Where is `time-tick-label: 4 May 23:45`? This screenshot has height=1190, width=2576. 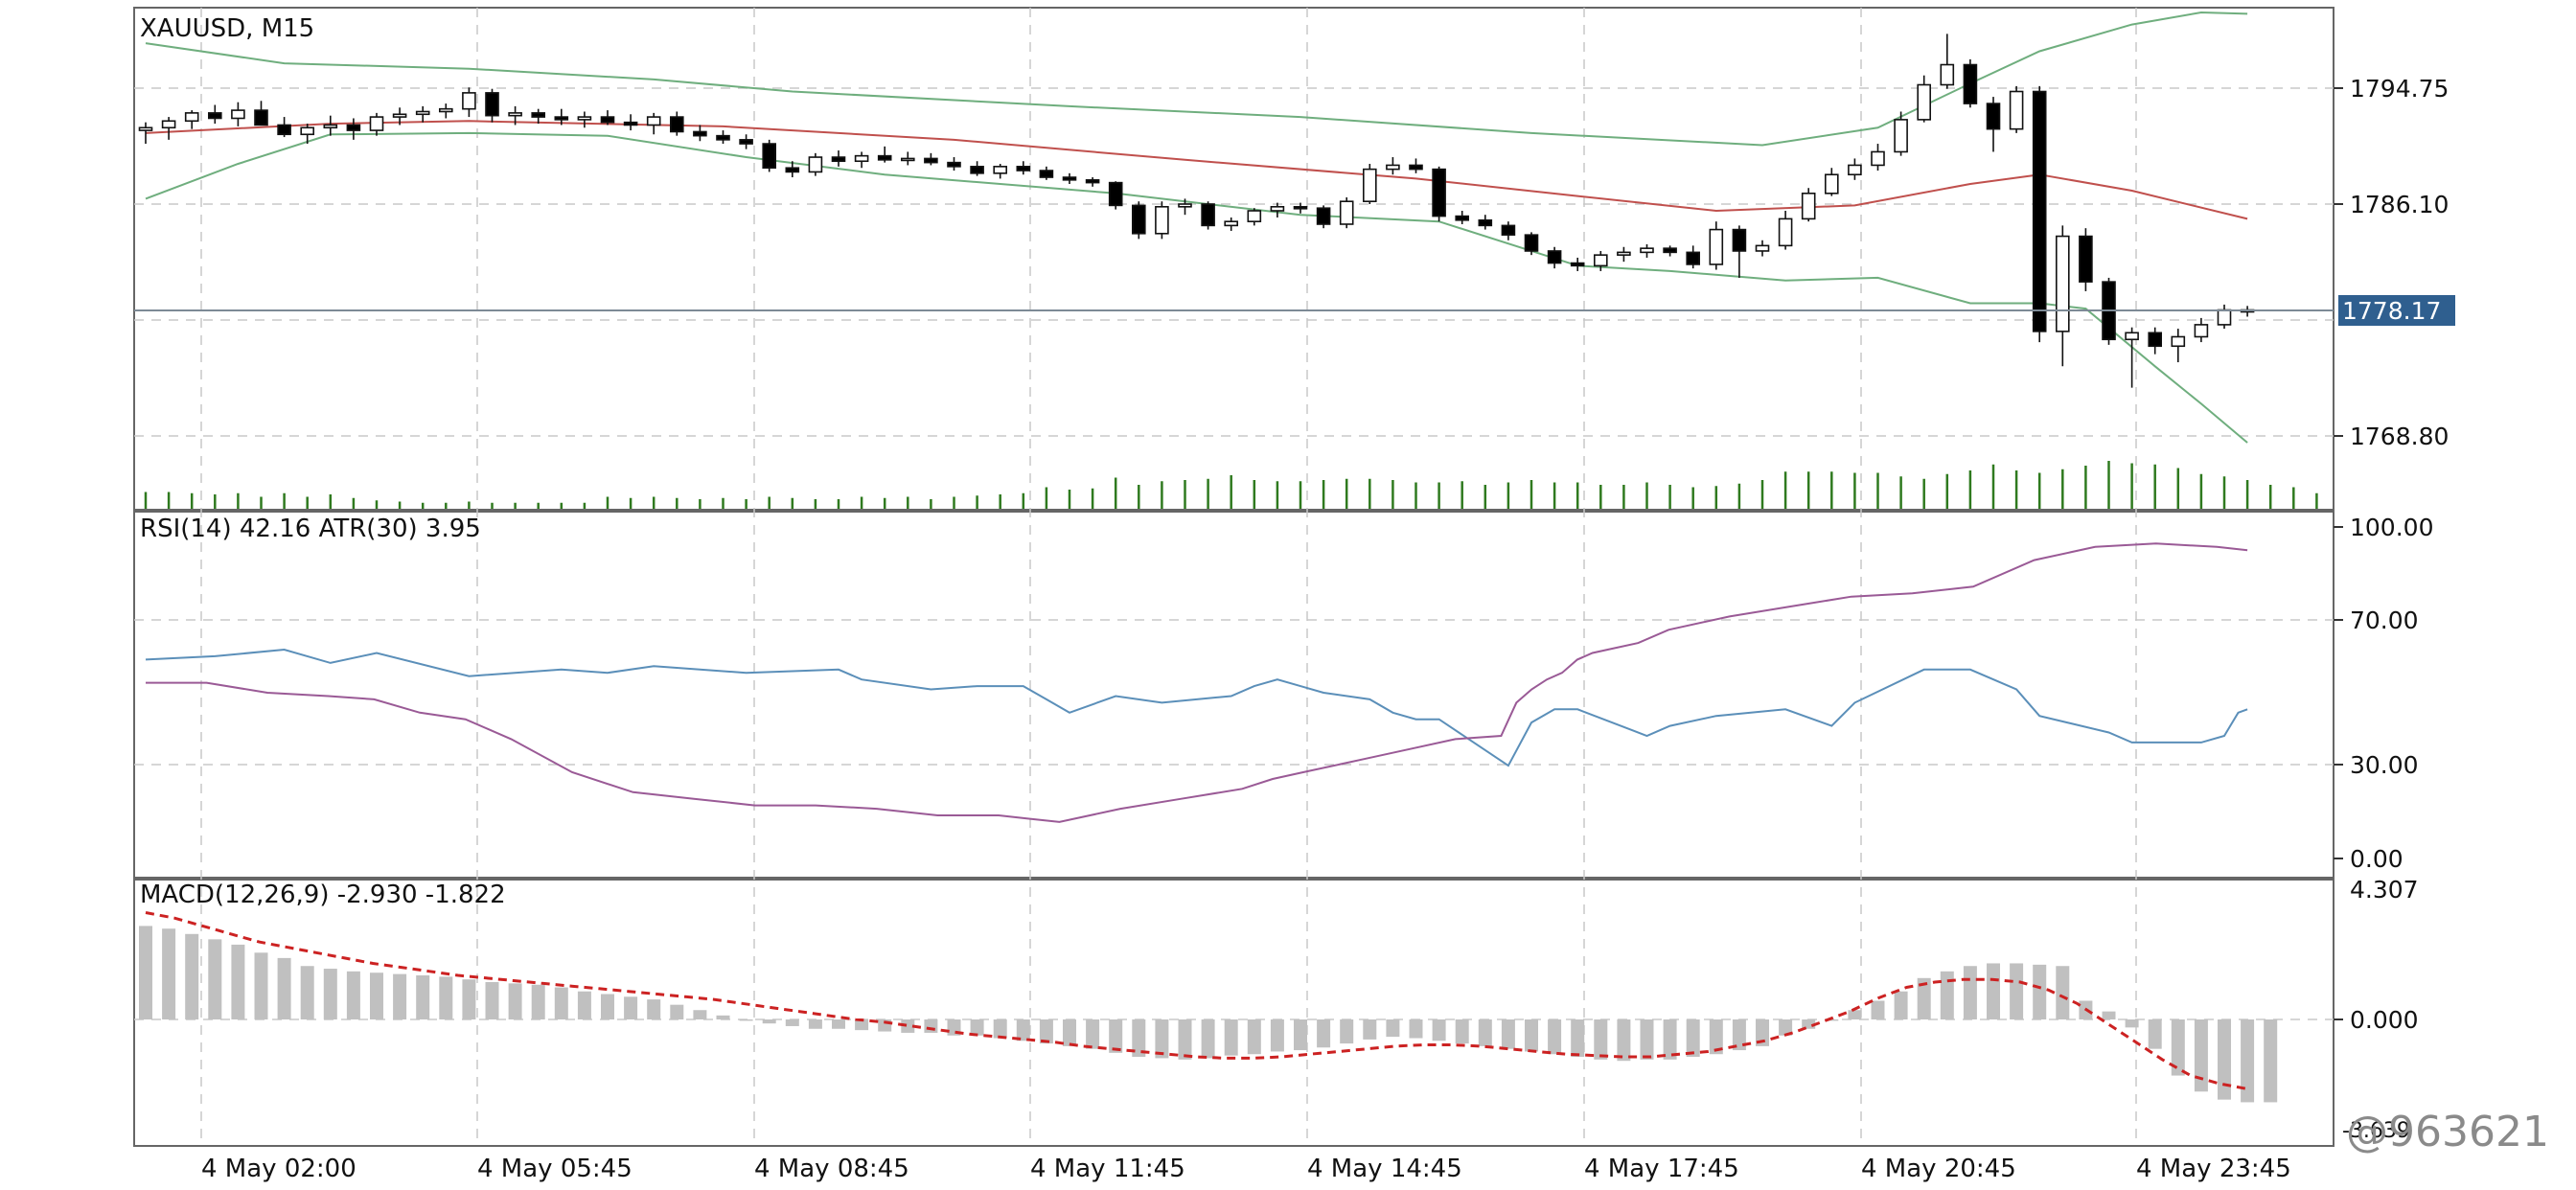
time-tick-label: 4 May 23:45 is located at coordinates (2213, 1169).